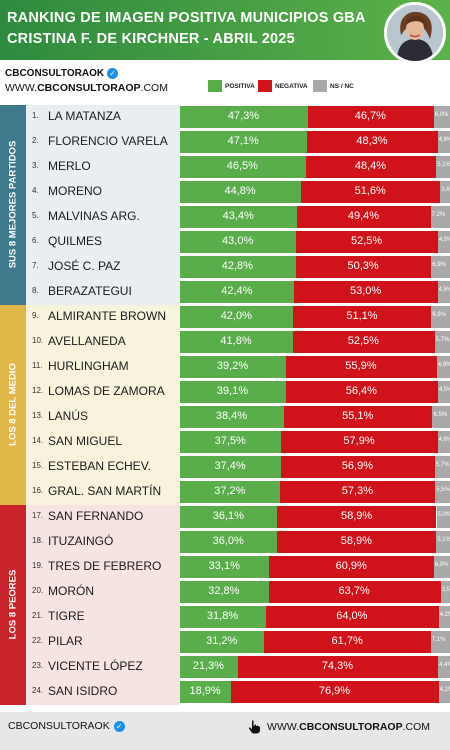 The image size is (450, 750). Describe the element at coordinates (119, 726) in the screenshot. I see `footer-verified-check-icon: ✓` at that location.